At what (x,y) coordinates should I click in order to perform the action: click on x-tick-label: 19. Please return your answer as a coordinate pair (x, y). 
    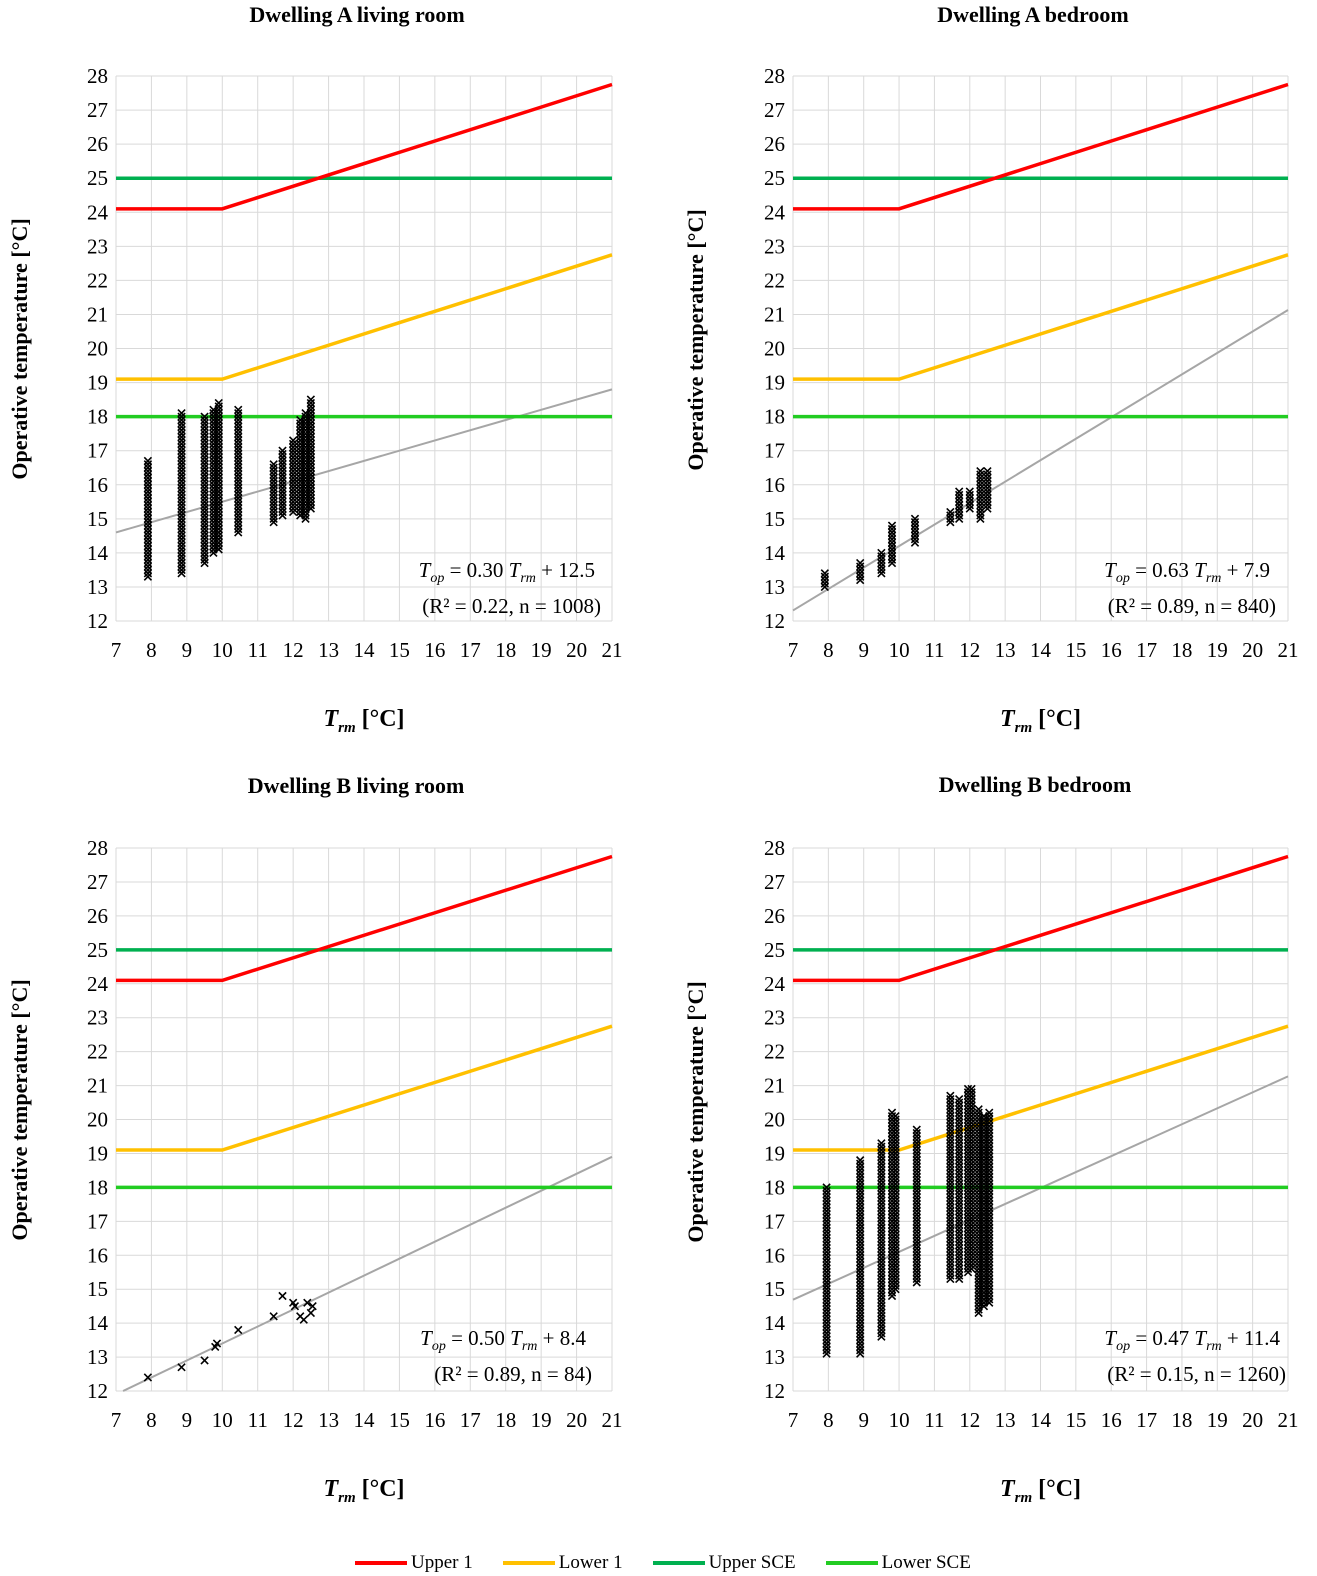
    Looking at the image, I should click on (1217, 650).